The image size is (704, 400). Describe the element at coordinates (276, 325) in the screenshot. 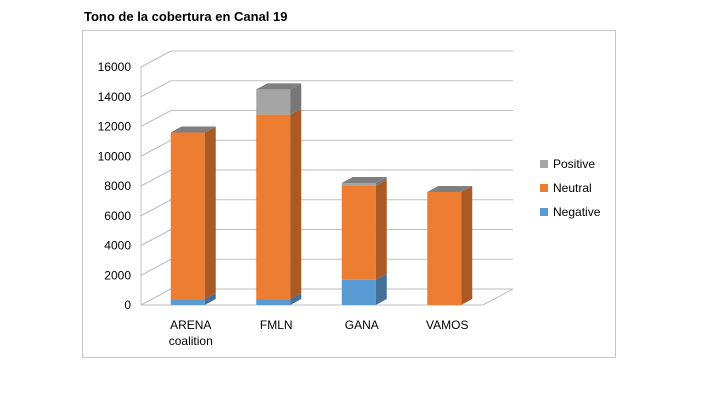

I see `category-label-1: FMLN` at that location.